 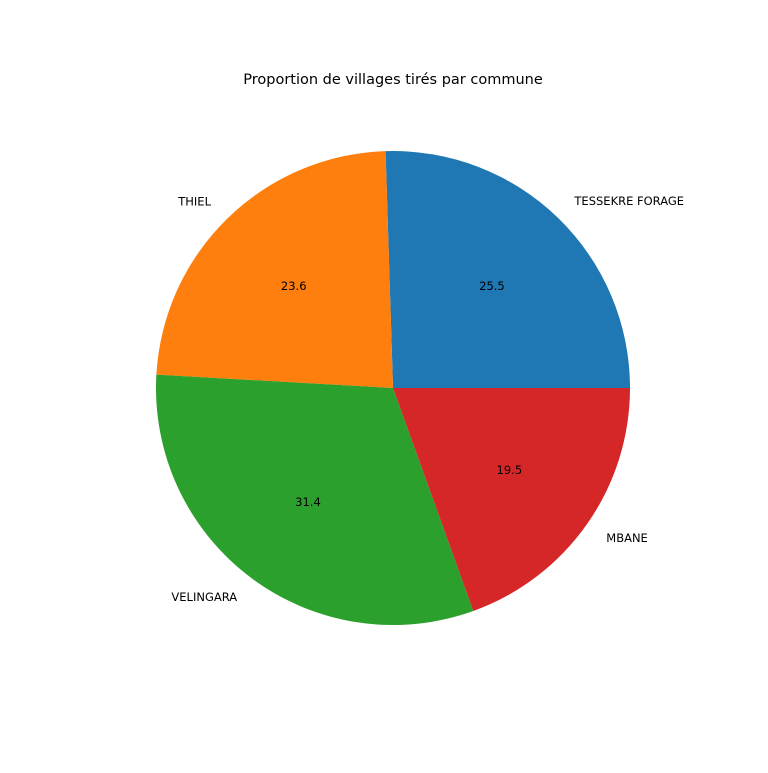 I want to click on pie-slice-velingara, so click(x=315, y=500).